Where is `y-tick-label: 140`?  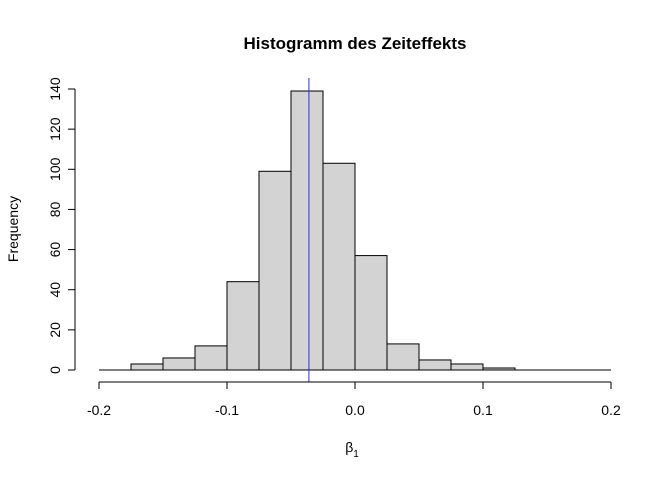 y-tick-label: 140 is located at coordinates (55, 89).